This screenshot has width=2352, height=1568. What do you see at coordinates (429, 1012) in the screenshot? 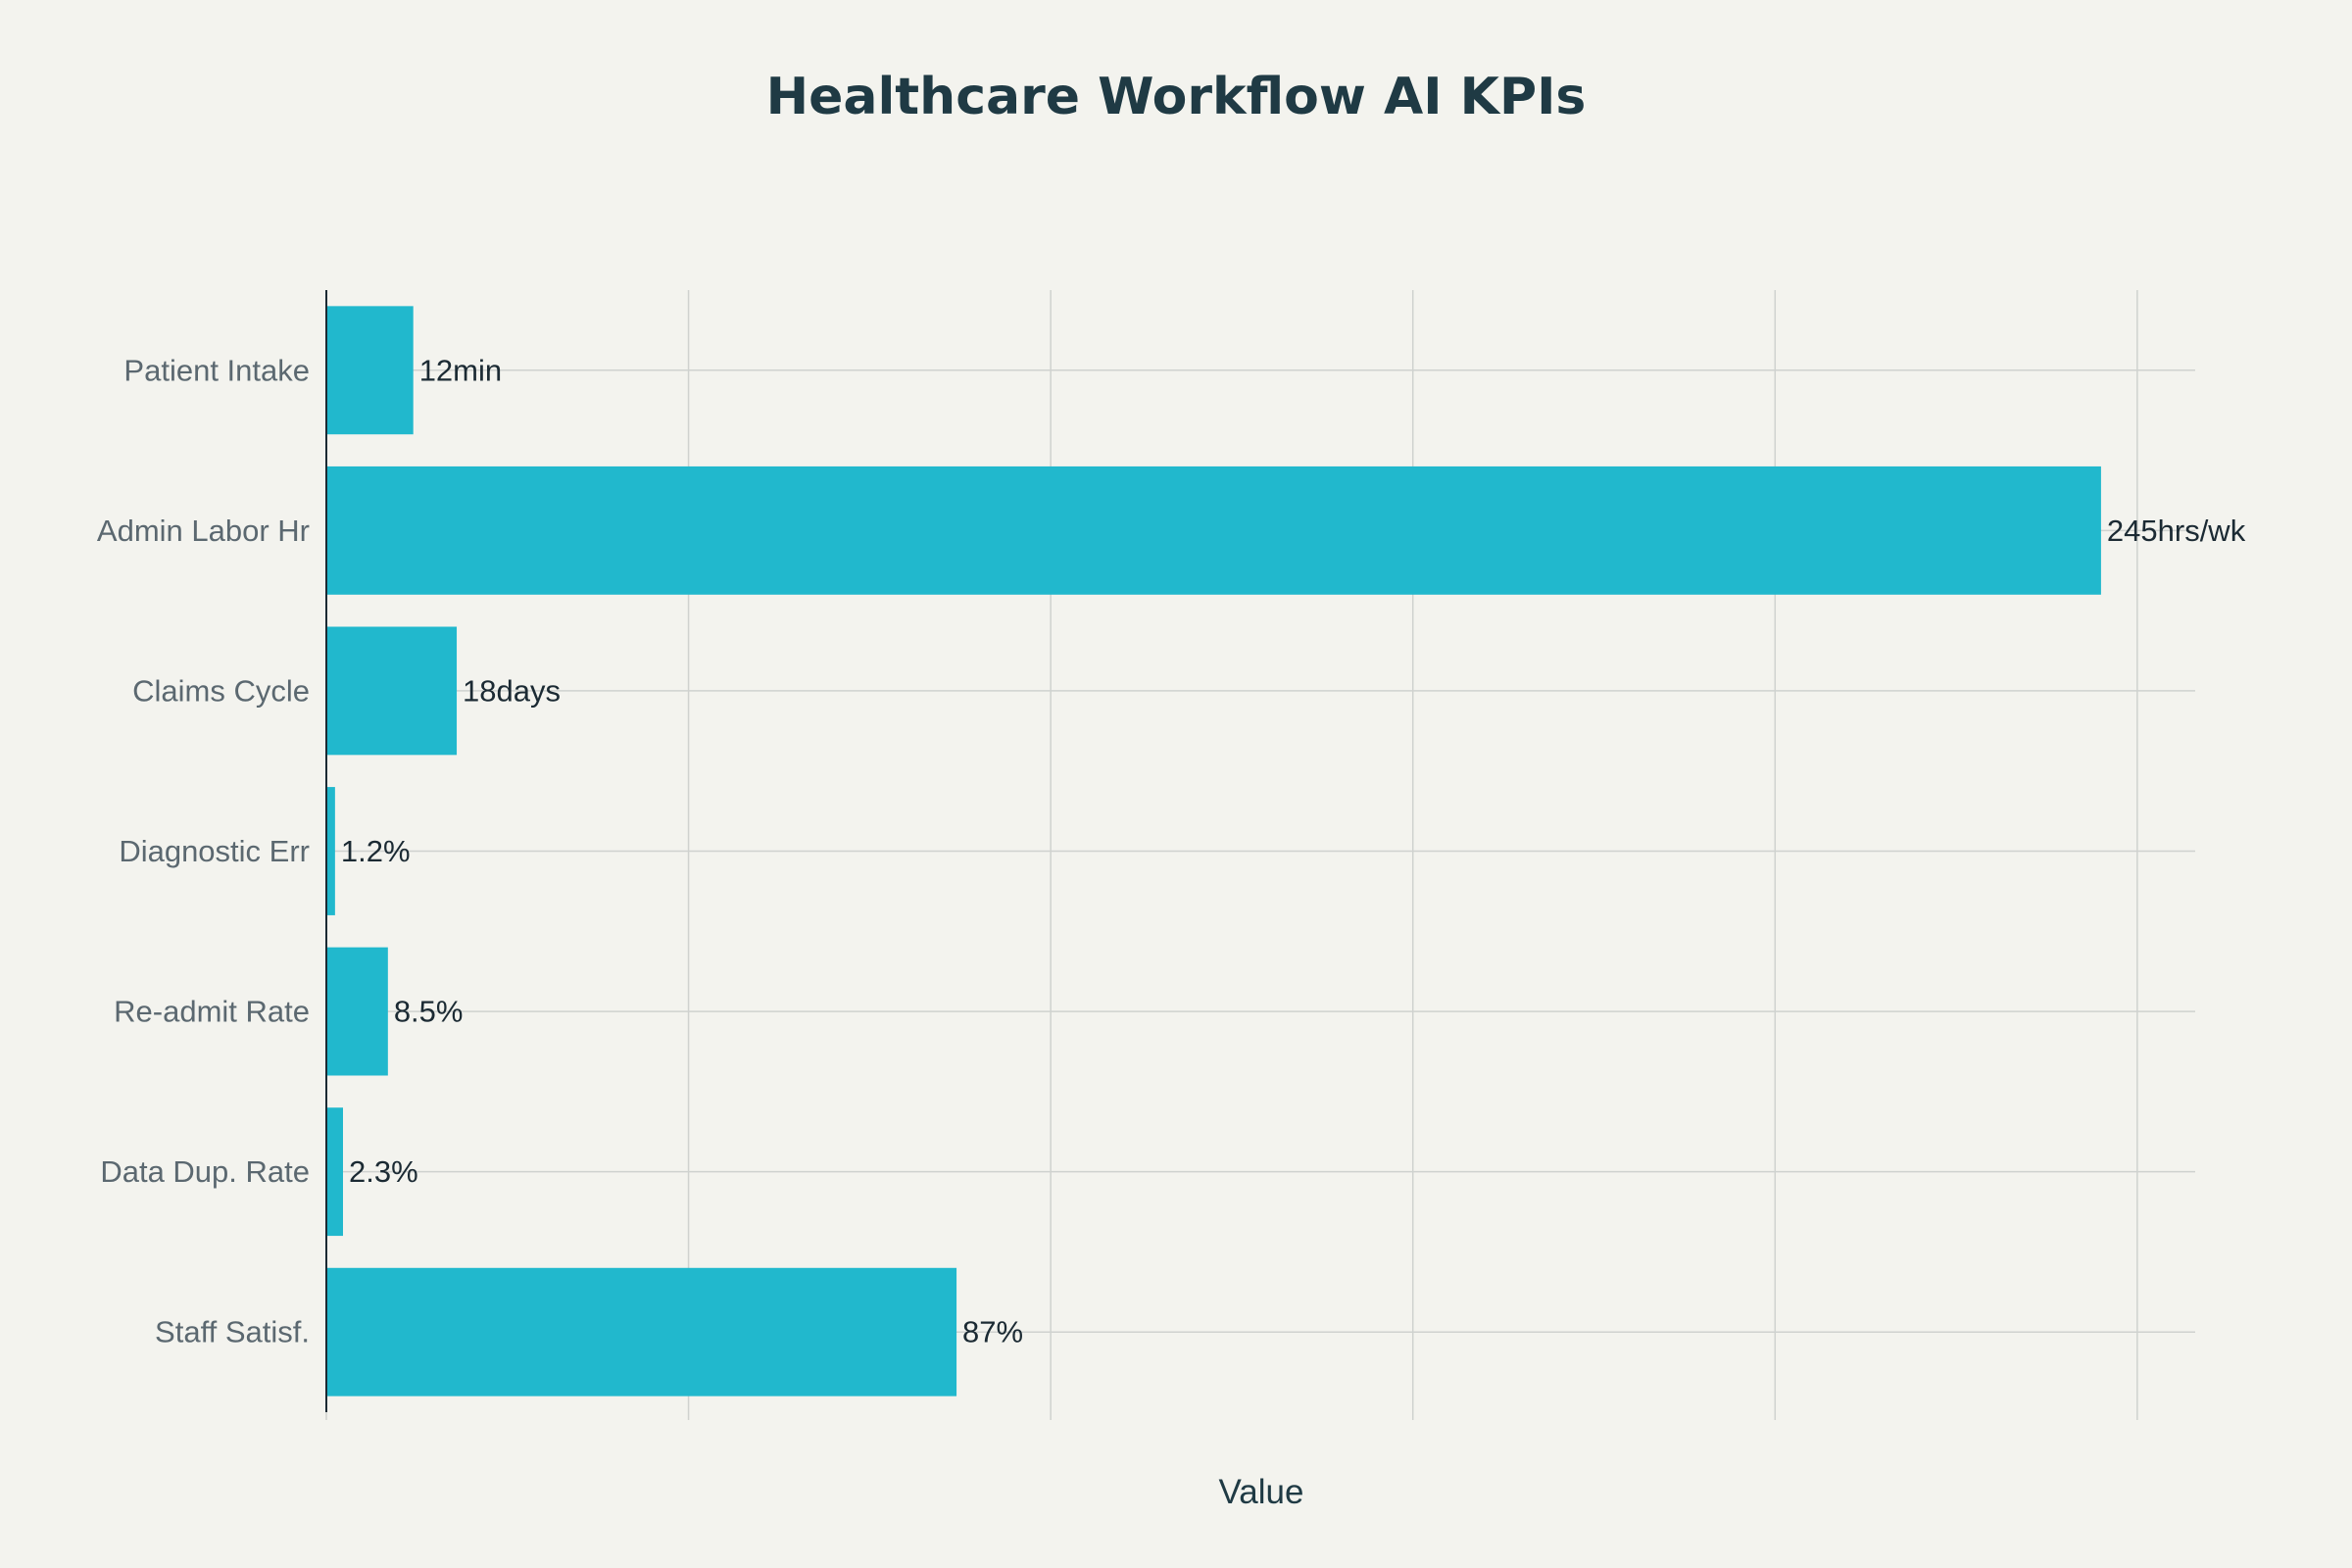
I see `data-label: 8.5%` at bounding box center [429, 1012].